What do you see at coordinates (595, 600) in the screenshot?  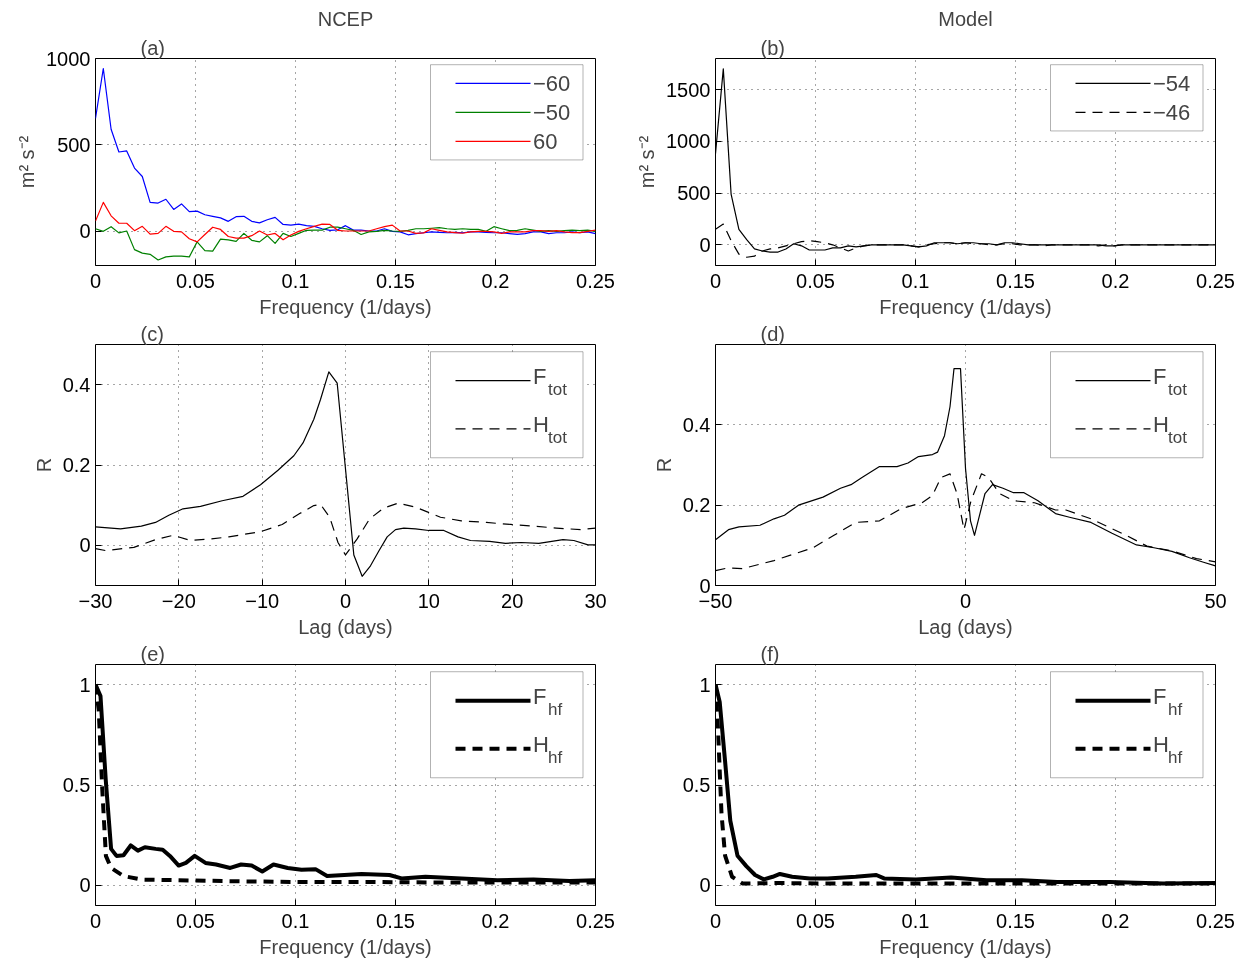 I see `x-tick-label: 30` at bounding box center [595, 600].